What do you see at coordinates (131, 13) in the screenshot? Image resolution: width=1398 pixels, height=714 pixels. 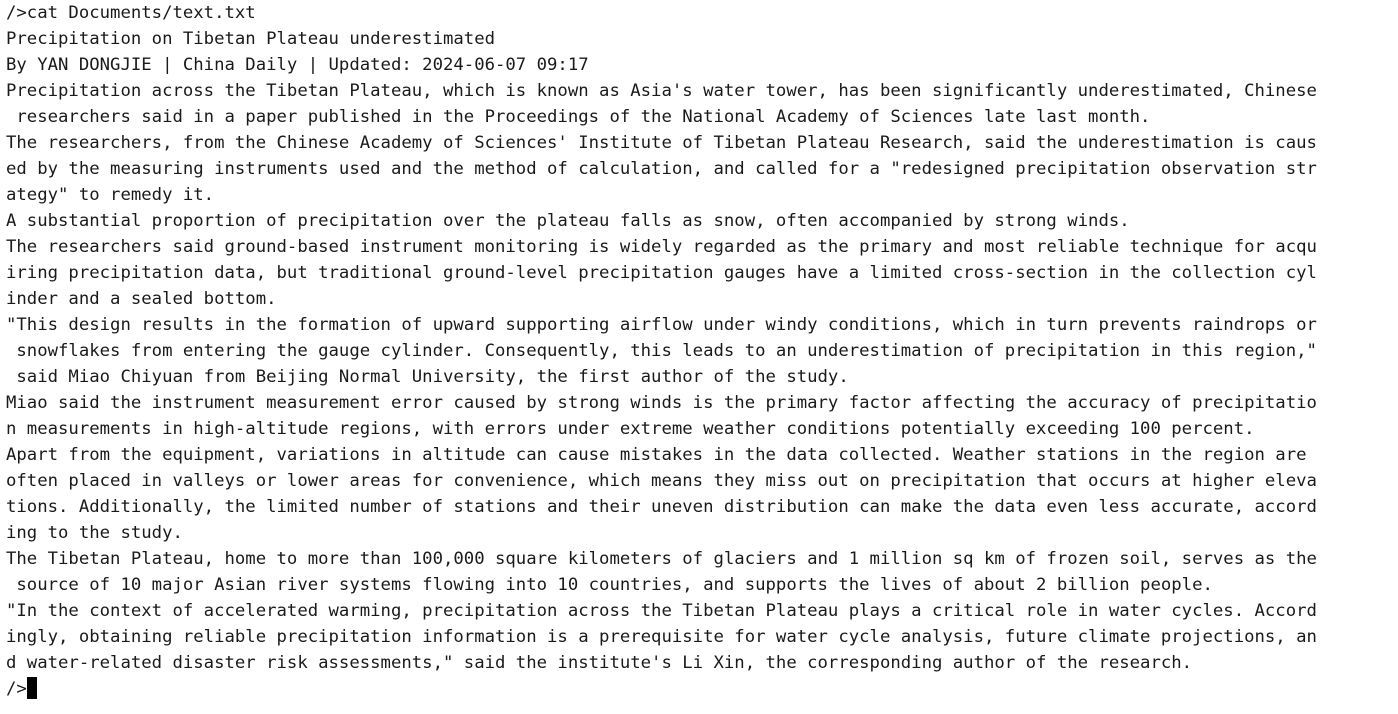 I see `command-line: />cat Documents/text.txt` at bounding box center [131, 13].